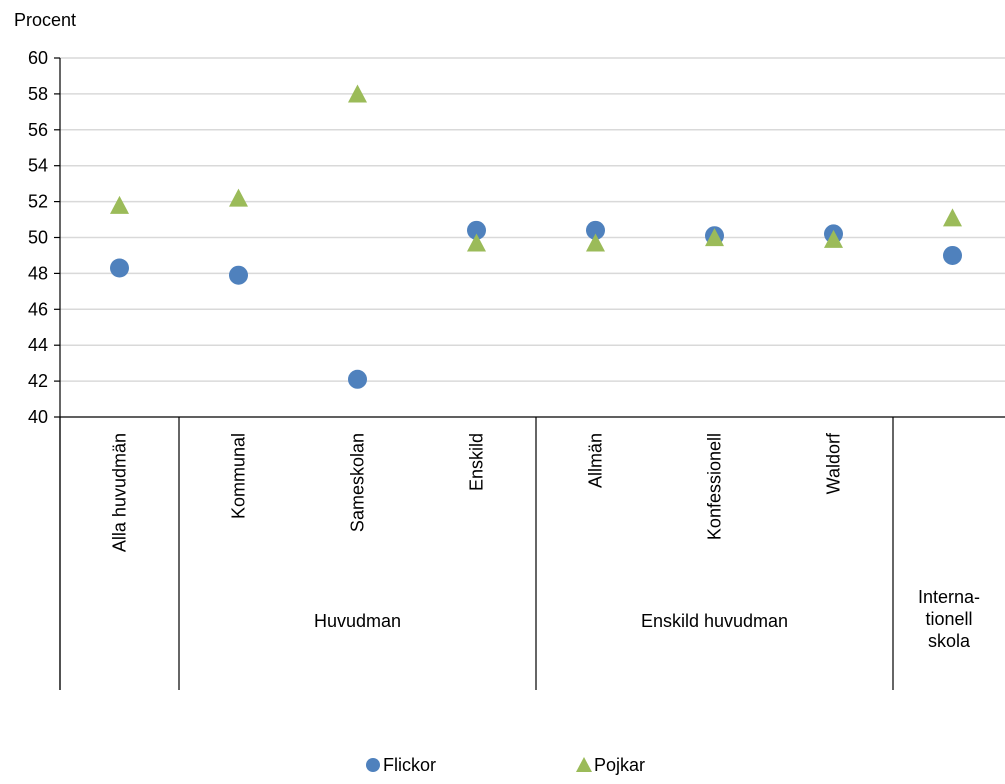 The height and width of the screenshot is (784, 1005). What do you see at coordinates (38, 130) in the screenshot?
I see `y-tick-label: 56` at bounding box center [38, 130].